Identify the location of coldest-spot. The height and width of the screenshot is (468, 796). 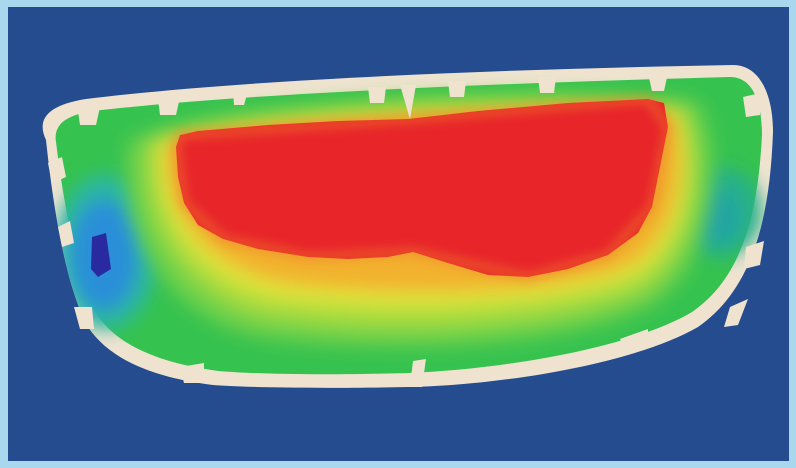
(101, 255).